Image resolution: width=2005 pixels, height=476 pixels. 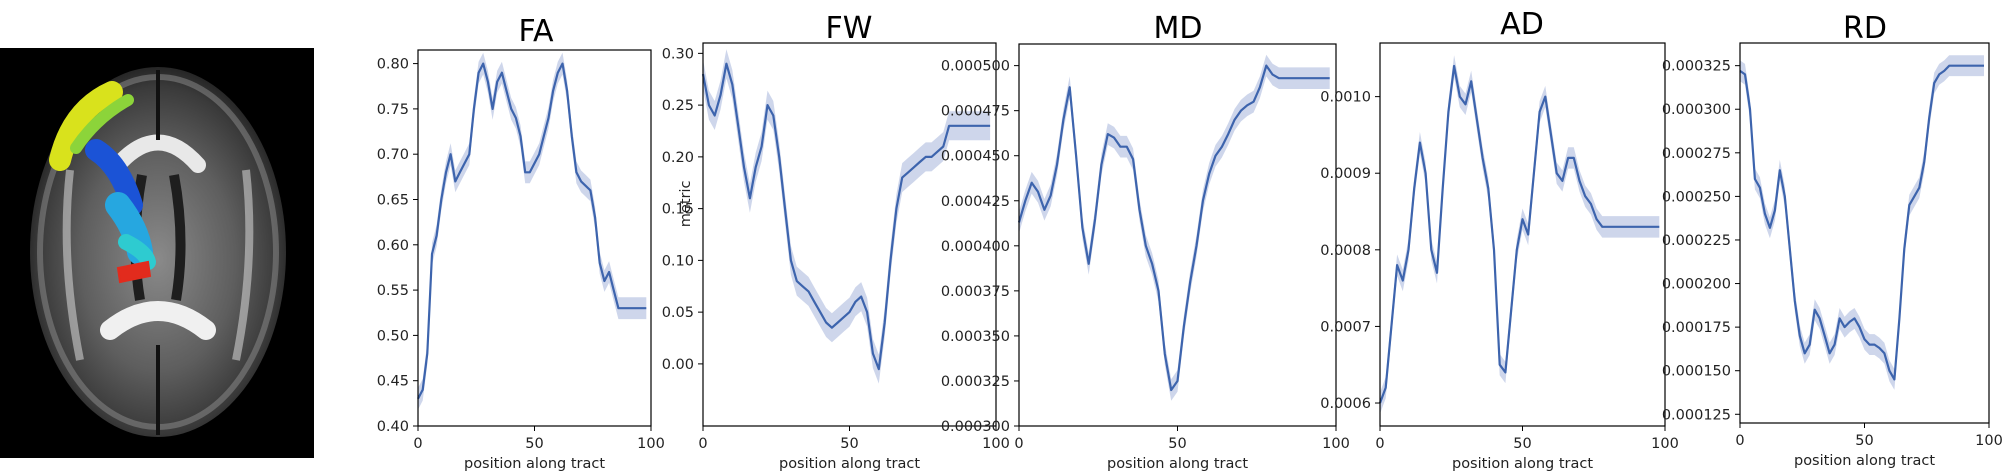 I want to click on chart-title: FW, so click(x=849, y=28).